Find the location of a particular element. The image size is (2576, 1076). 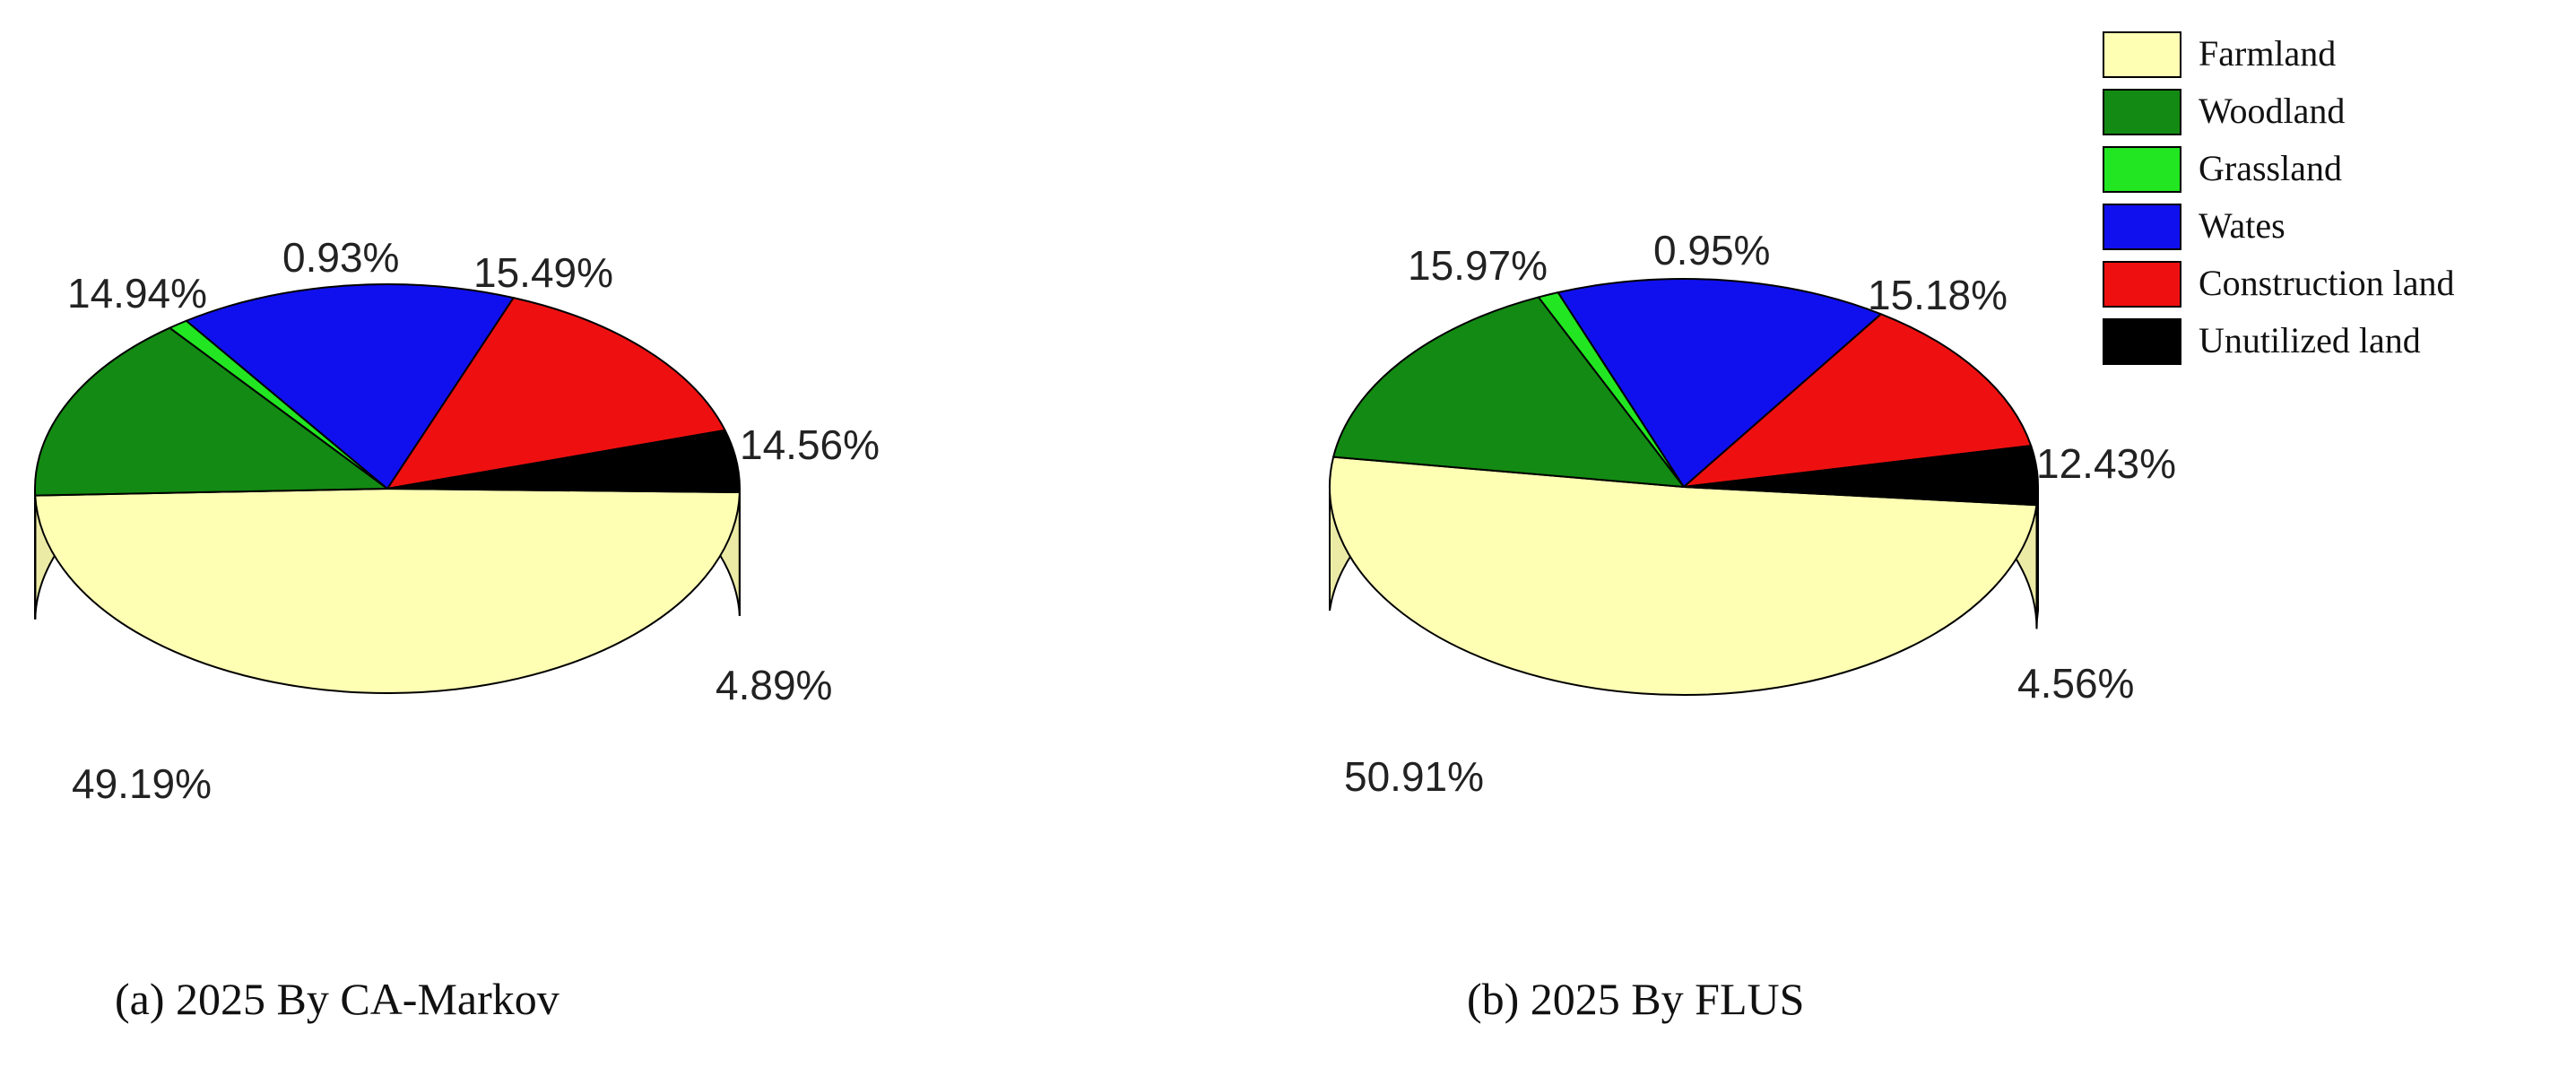

data-label-farmland: 49.19% is located at coordinates (142, 783).